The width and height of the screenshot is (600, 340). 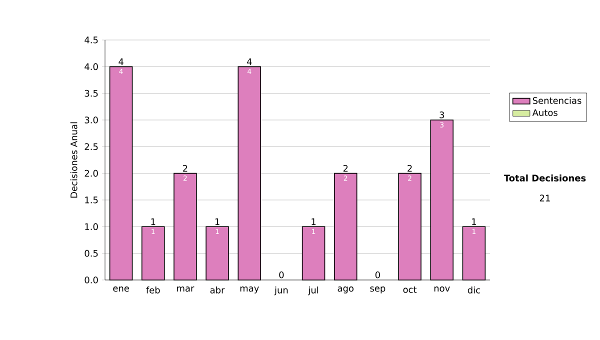 I want to click on x-tick-label: jul, so click(x=313, y=291).